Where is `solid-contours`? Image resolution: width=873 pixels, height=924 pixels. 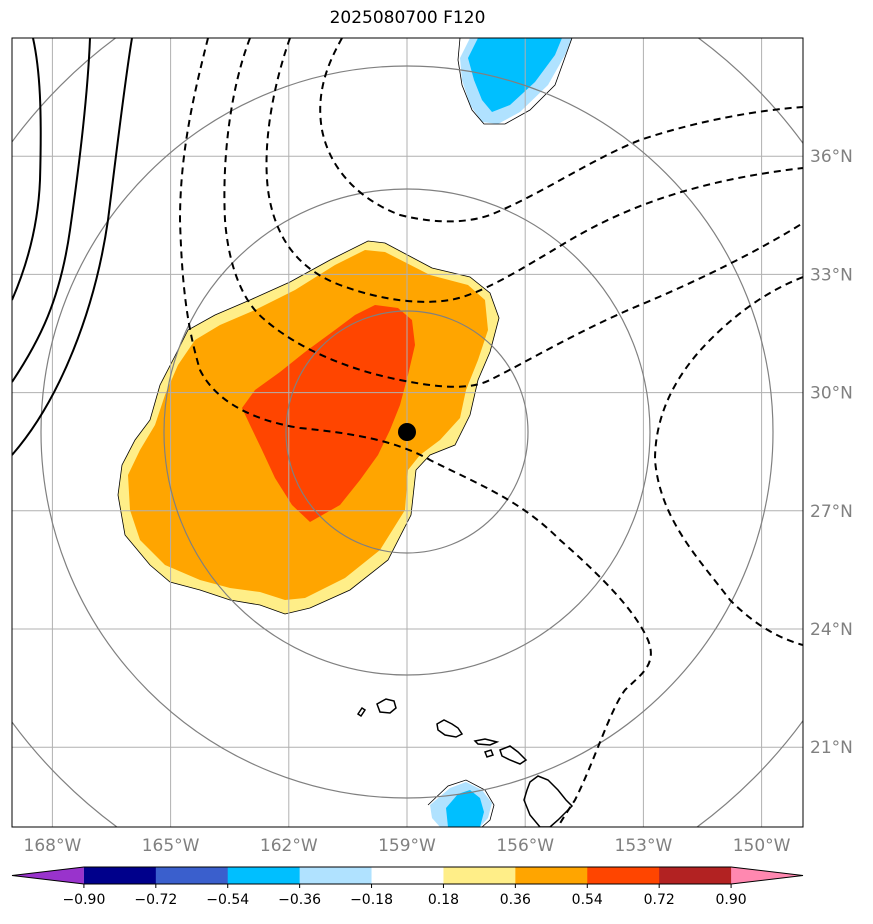
solid-contours is located at coordinates (72, 247).